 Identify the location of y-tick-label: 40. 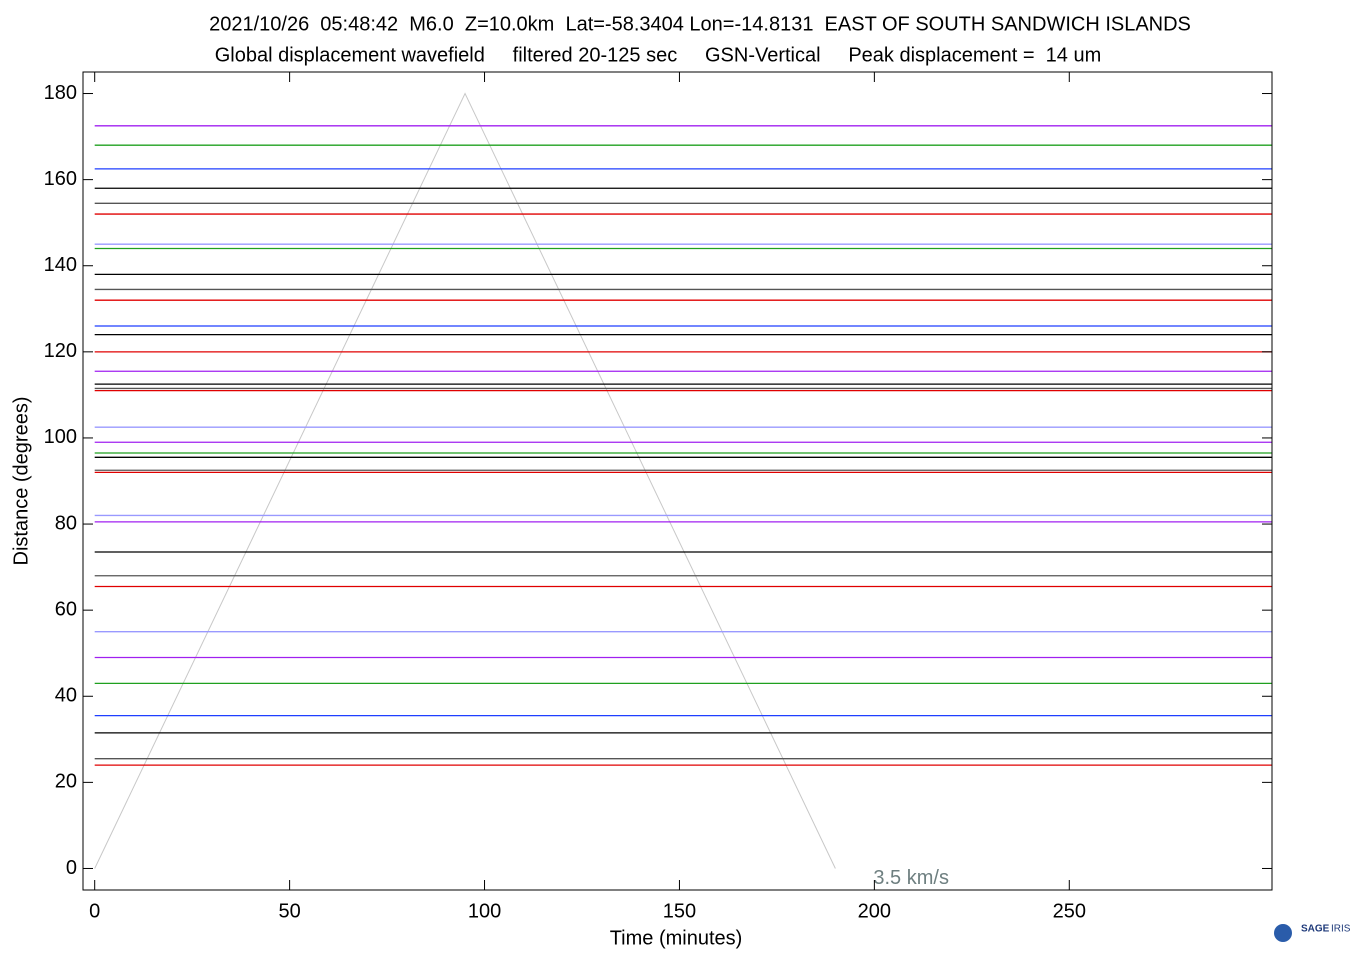
(66, 696).